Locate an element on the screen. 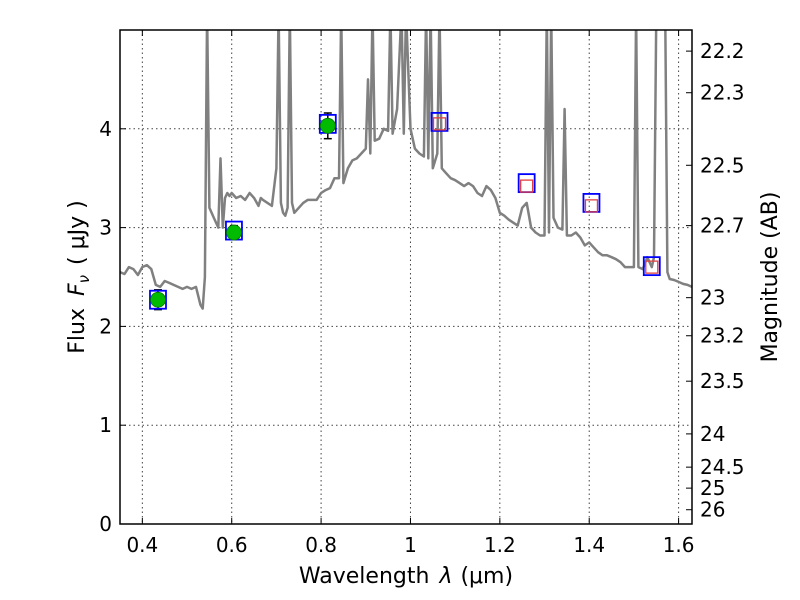  mag-tick-label: 24.5 is located at coordinates (722, 467).